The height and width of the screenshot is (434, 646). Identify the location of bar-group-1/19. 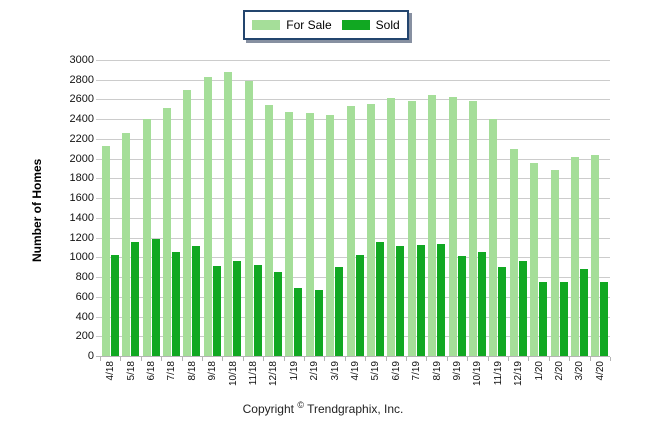
(294, 208).